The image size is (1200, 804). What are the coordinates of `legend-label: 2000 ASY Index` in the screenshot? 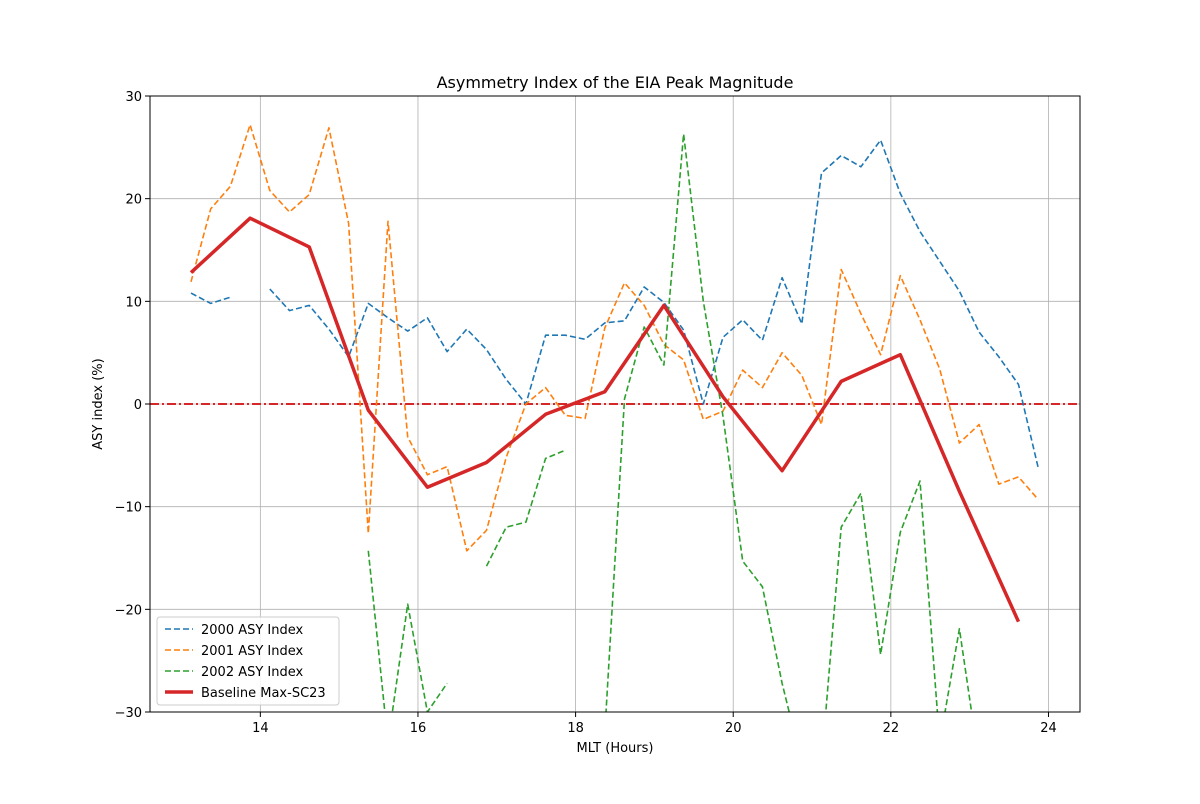 It's located at (252, 630).